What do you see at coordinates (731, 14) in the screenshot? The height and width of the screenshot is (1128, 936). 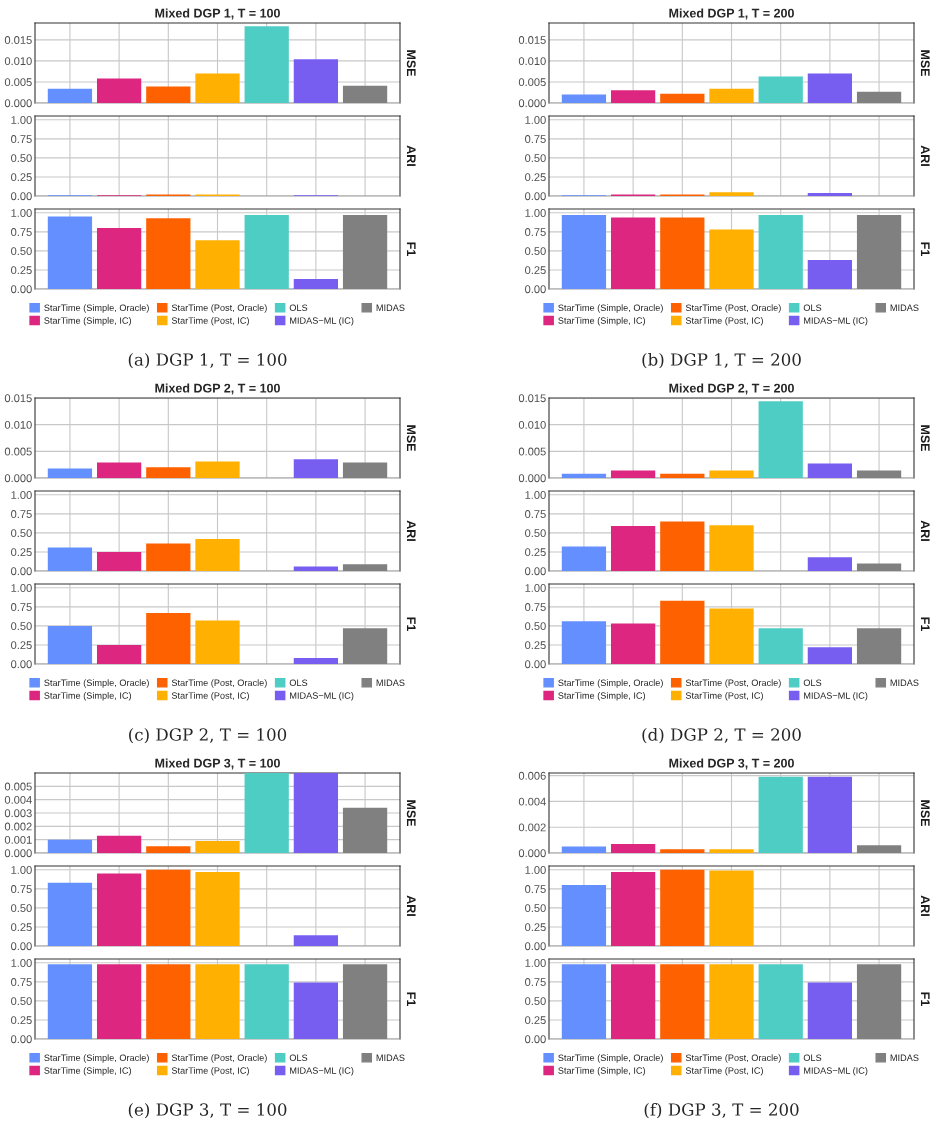 I see `chart-title: Mixed DGP 1, T = 200` at bounding box center [731, 14].